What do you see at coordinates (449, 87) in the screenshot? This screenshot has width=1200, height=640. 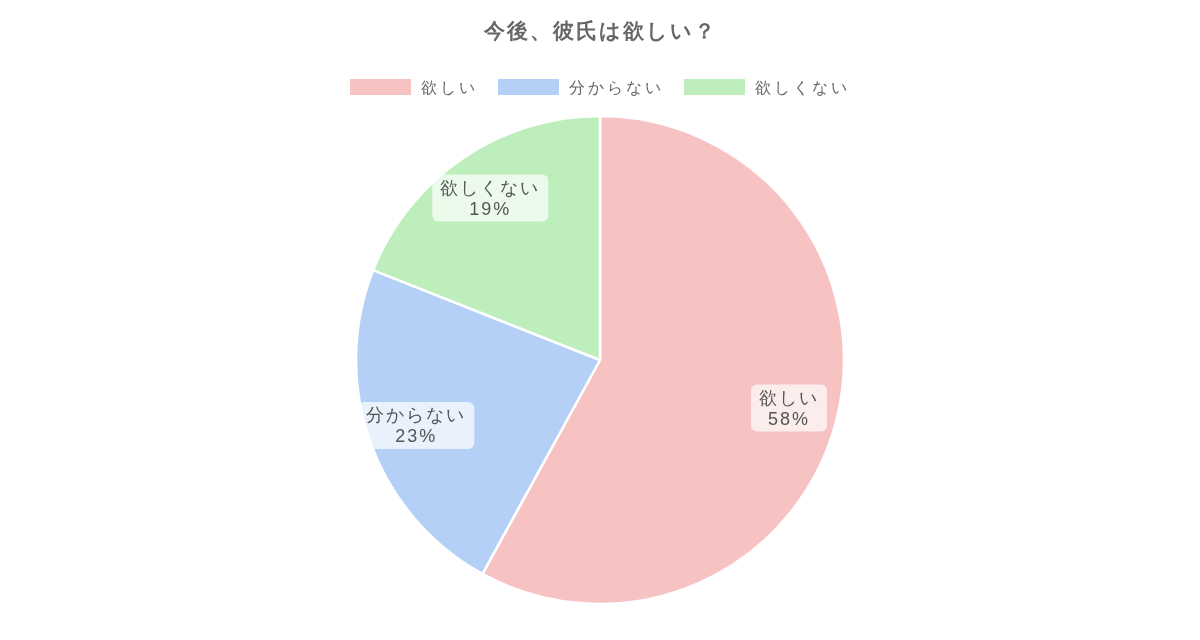 I see `legend-label: 欲しい` at bounding box center [449, 87].